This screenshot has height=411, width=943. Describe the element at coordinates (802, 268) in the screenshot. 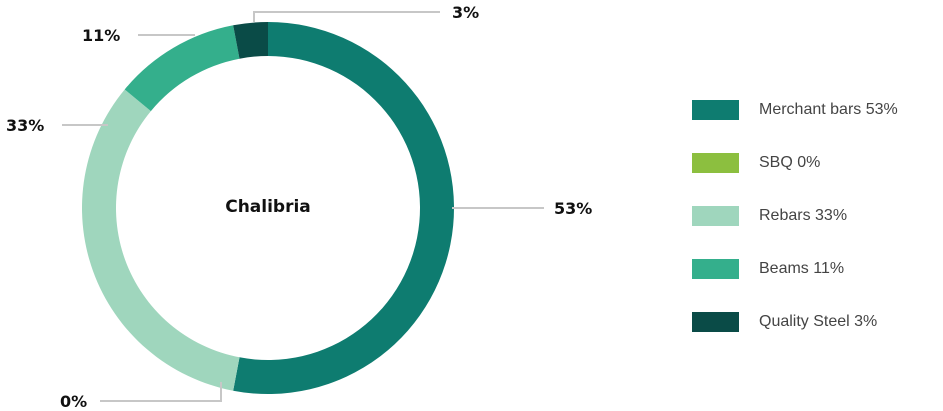

I see `legend-label-beams: Beams 11%` at that location.